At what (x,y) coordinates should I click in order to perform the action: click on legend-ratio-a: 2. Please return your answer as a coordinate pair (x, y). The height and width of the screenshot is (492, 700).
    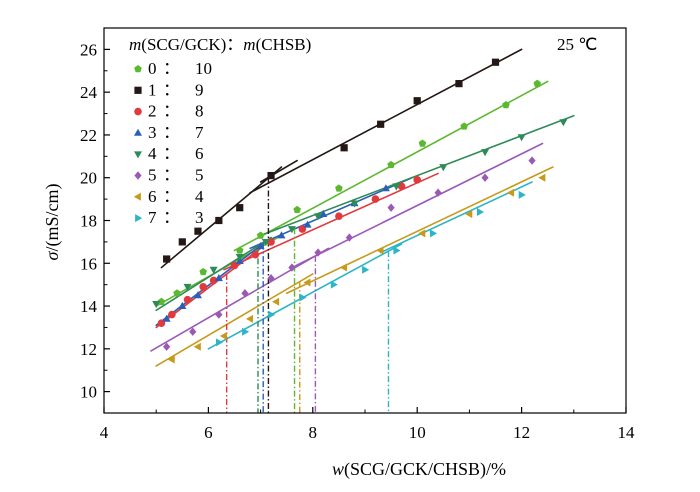
    Looking at the image, I should click on (152, 111).